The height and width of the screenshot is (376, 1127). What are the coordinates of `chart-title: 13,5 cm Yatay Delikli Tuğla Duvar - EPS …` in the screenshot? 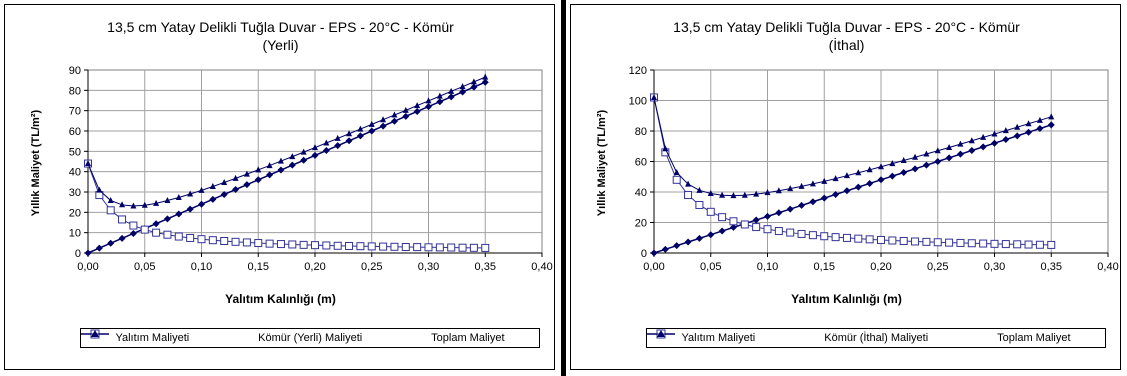 It's located at (846, 27).